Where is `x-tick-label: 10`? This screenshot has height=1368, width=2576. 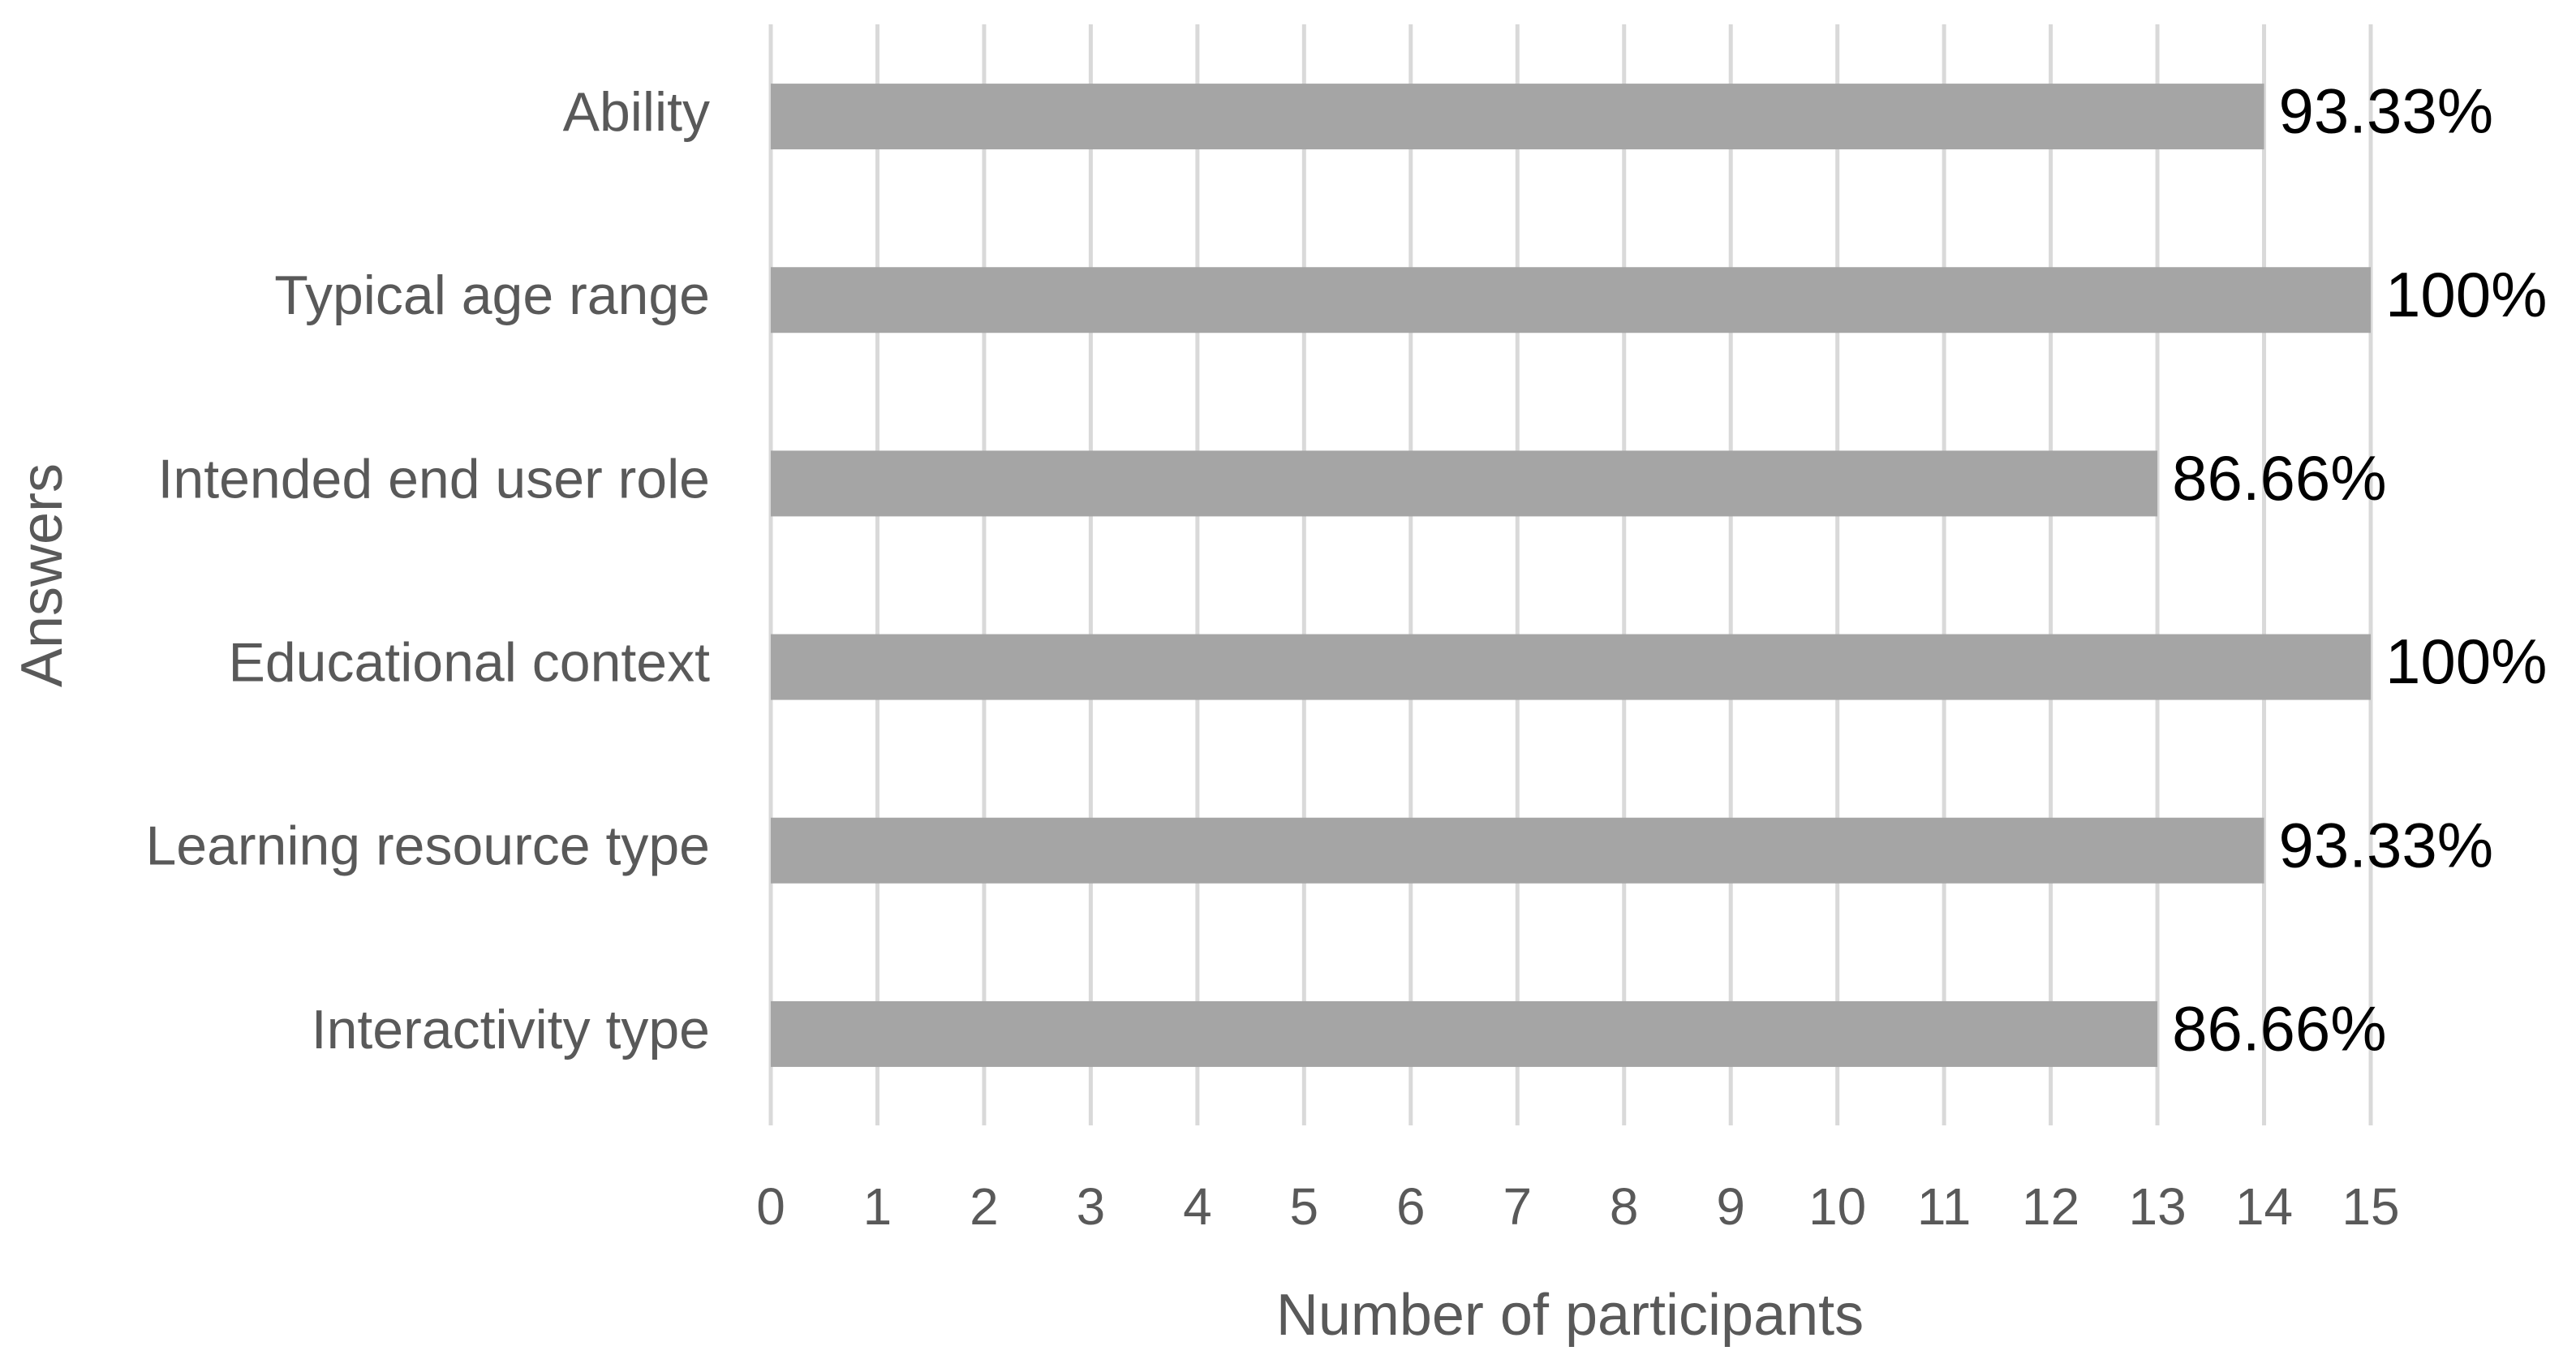
x-tick-label: 10 is located at coordinates (1837, 1206).